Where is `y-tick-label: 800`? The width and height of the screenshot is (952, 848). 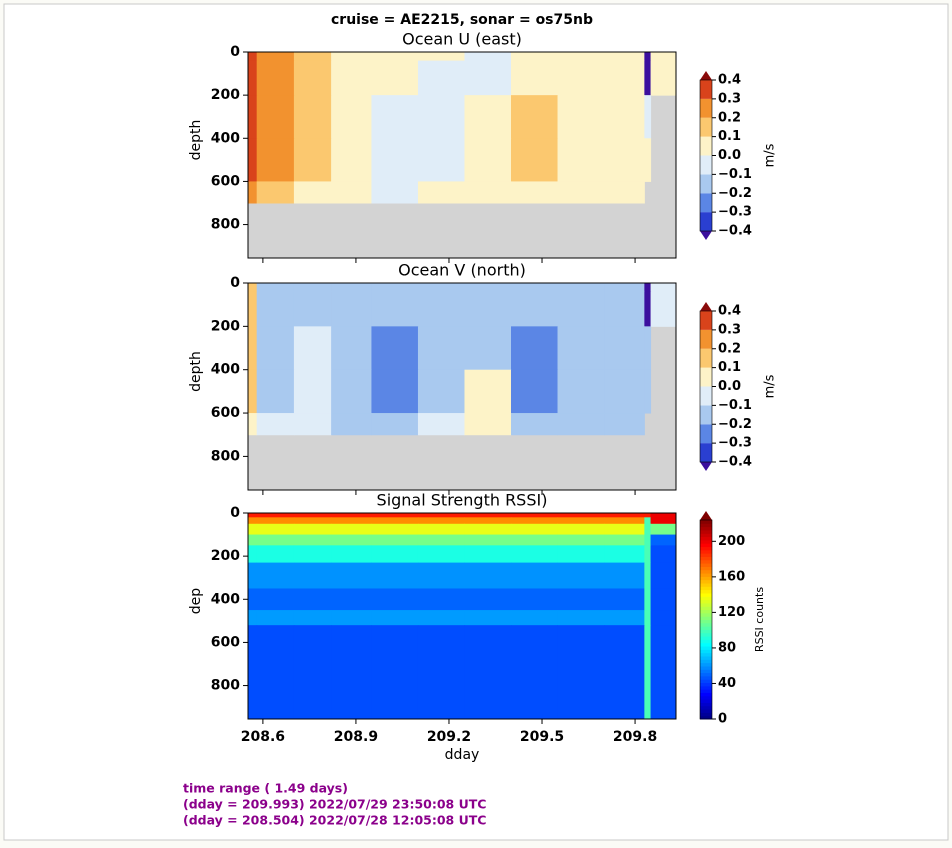
y-tick-label: 800 is located at coordinates (225, 225).